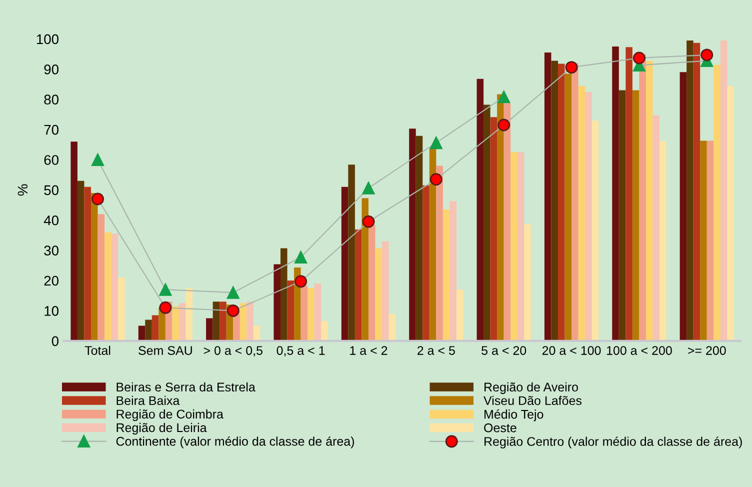 This screenshot has height=487, width=752. What do you see at coordinates (571, 350) in the screenshot?
I see `x-tick-label: 20 a < 100` at bounding box center [571, 350].